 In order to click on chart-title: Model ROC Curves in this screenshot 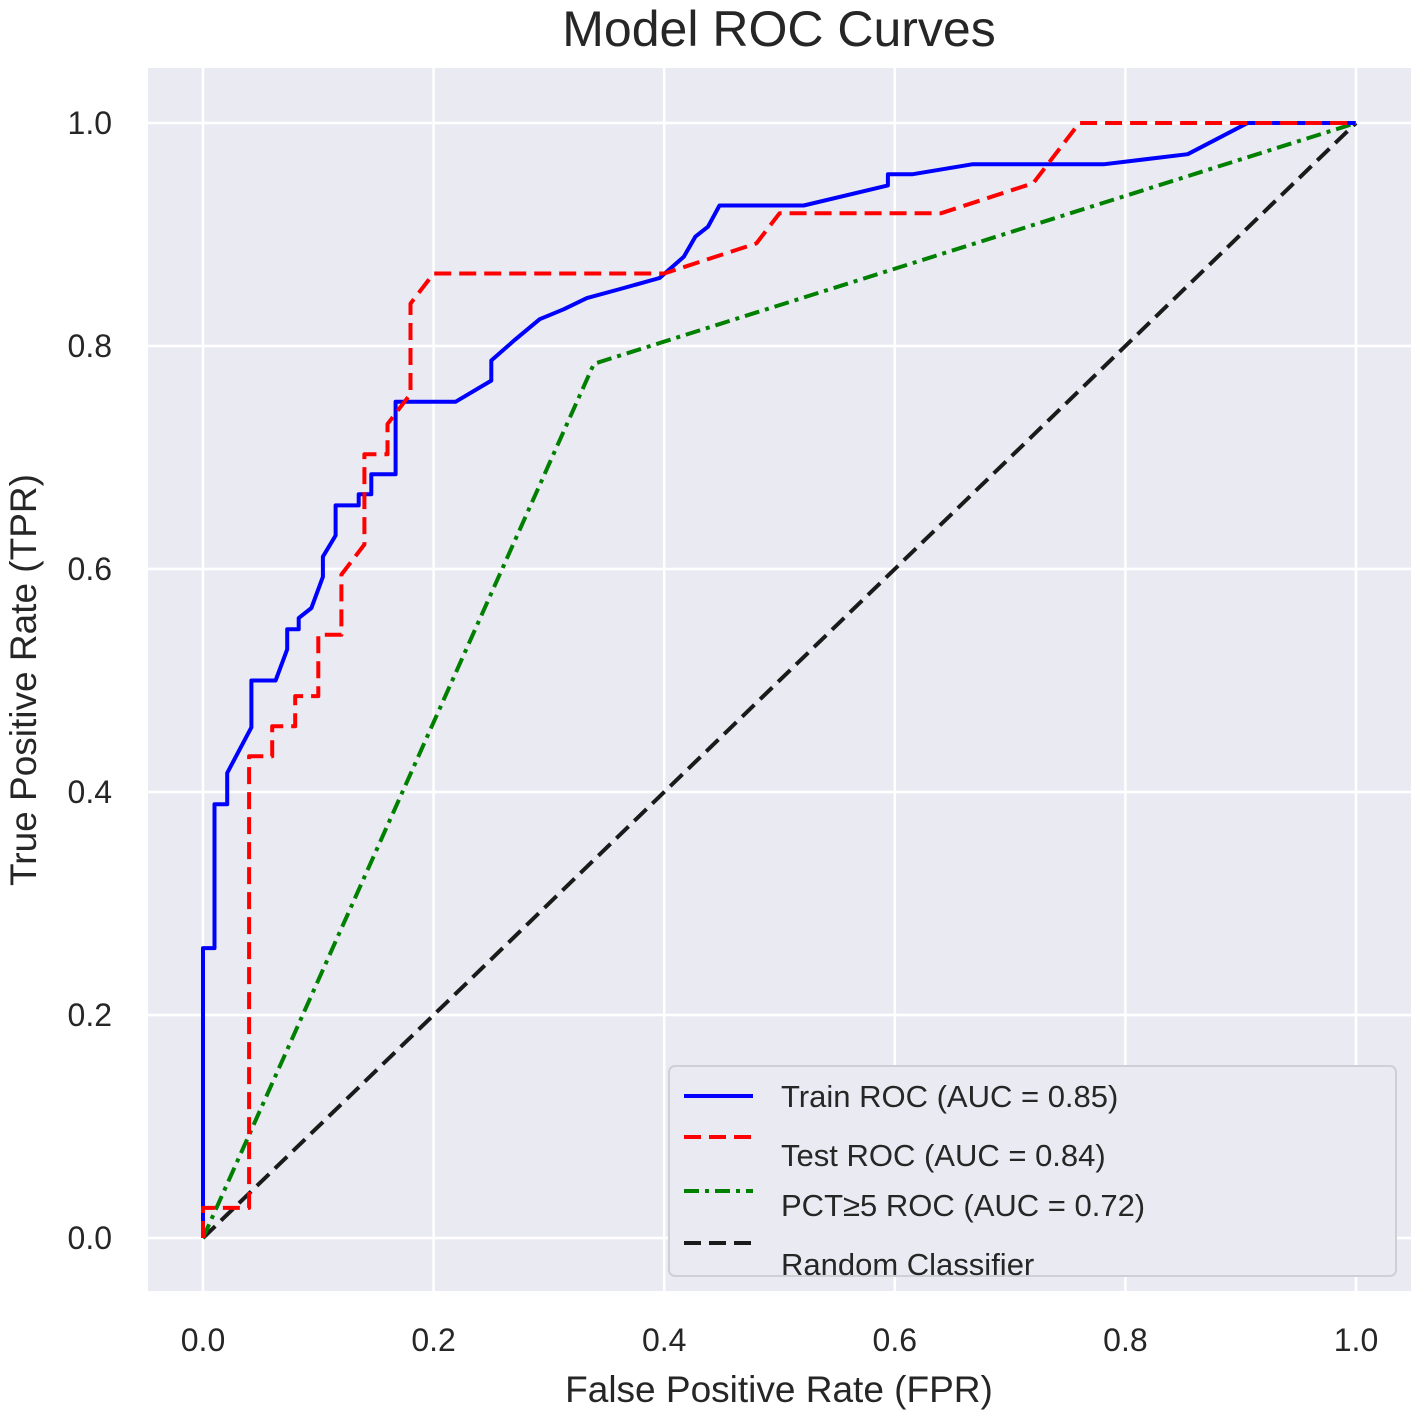, I will do `click(778, 29)`.